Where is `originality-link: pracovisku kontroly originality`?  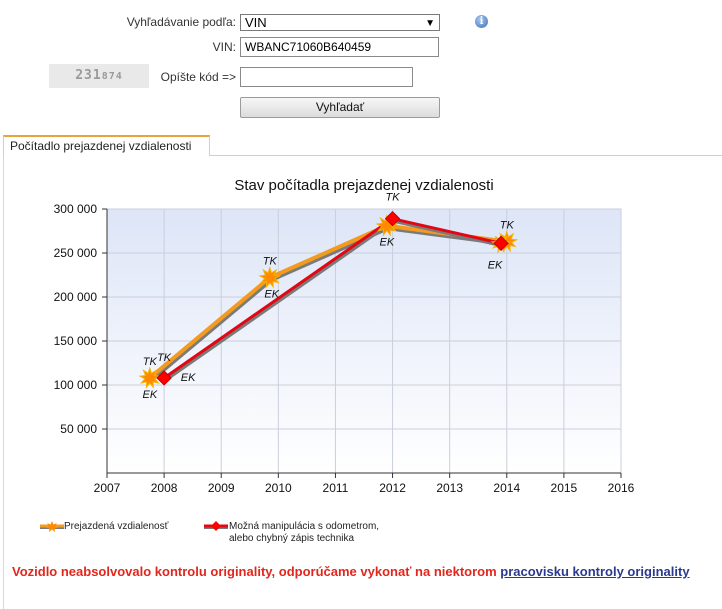 originality-link: pracovisku kontroly originality is located at coordinates (595, 571).